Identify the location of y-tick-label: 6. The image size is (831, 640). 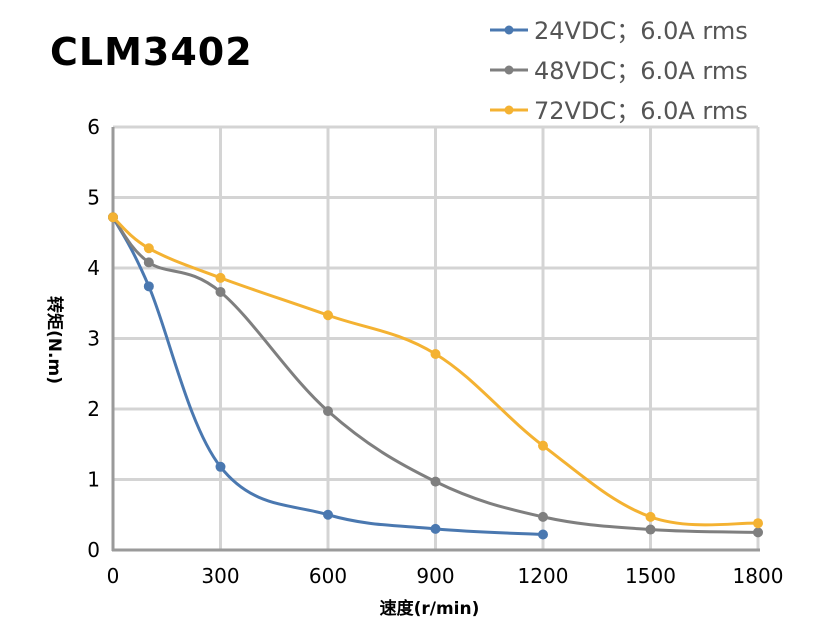
(93, 127).